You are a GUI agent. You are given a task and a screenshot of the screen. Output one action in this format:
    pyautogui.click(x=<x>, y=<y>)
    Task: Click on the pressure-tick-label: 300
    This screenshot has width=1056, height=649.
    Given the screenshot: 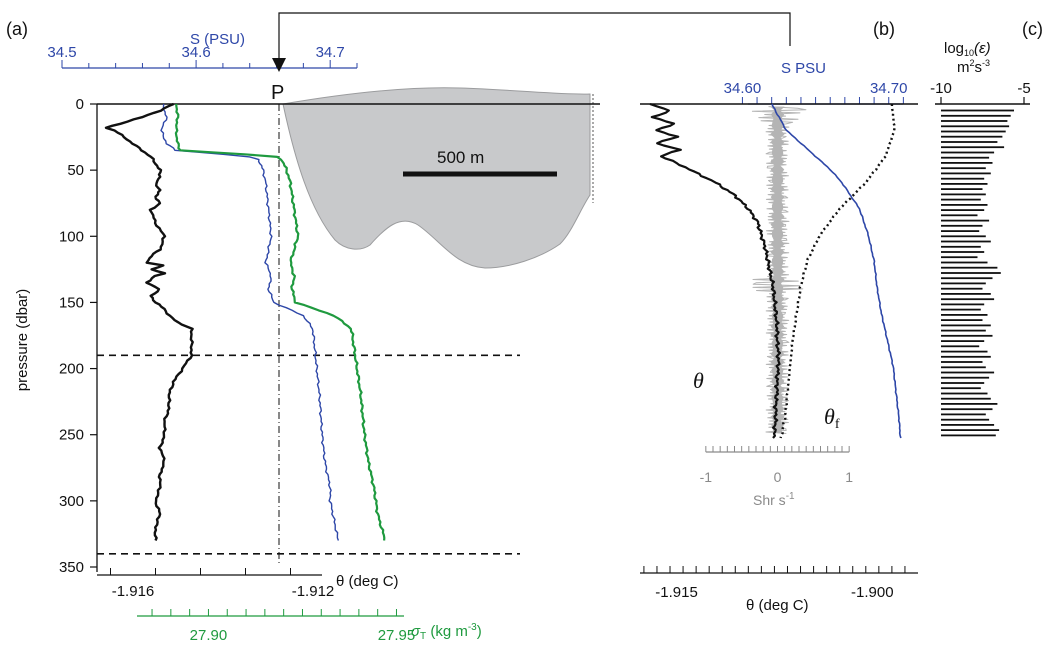 What is the action you would take?
    pyautogui.click(x=71, y=501)
    